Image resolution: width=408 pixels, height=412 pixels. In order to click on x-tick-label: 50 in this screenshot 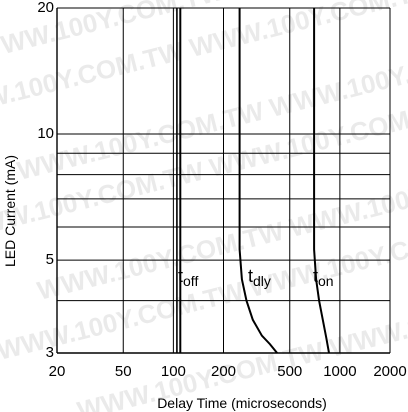, I will do `click(123, 371)`.